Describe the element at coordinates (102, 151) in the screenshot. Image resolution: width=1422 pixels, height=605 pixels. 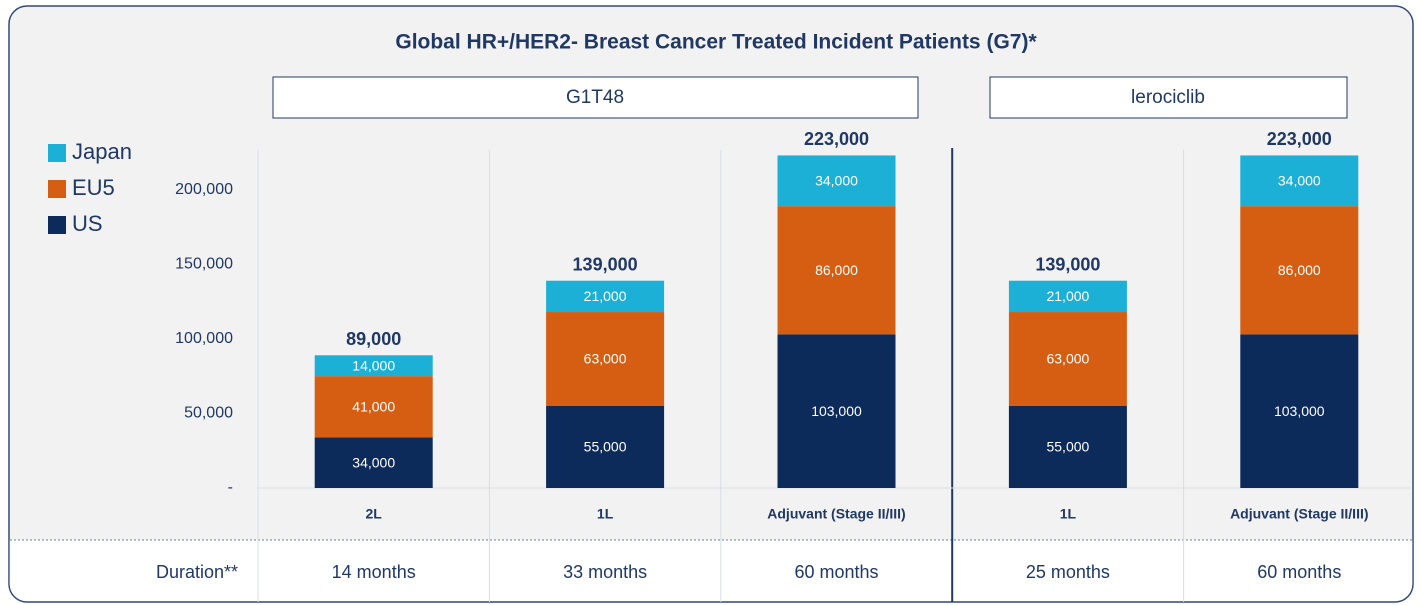
I see `legend-label: Japan` at that location.